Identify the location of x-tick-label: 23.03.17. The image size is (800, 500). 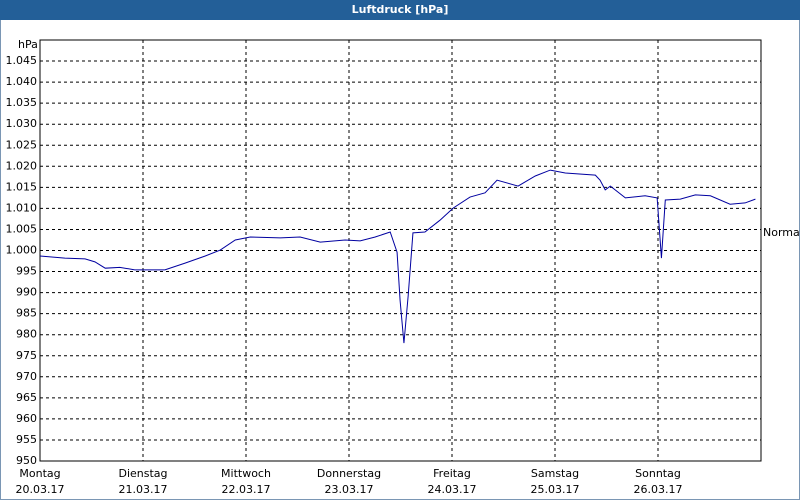
(349, 489).